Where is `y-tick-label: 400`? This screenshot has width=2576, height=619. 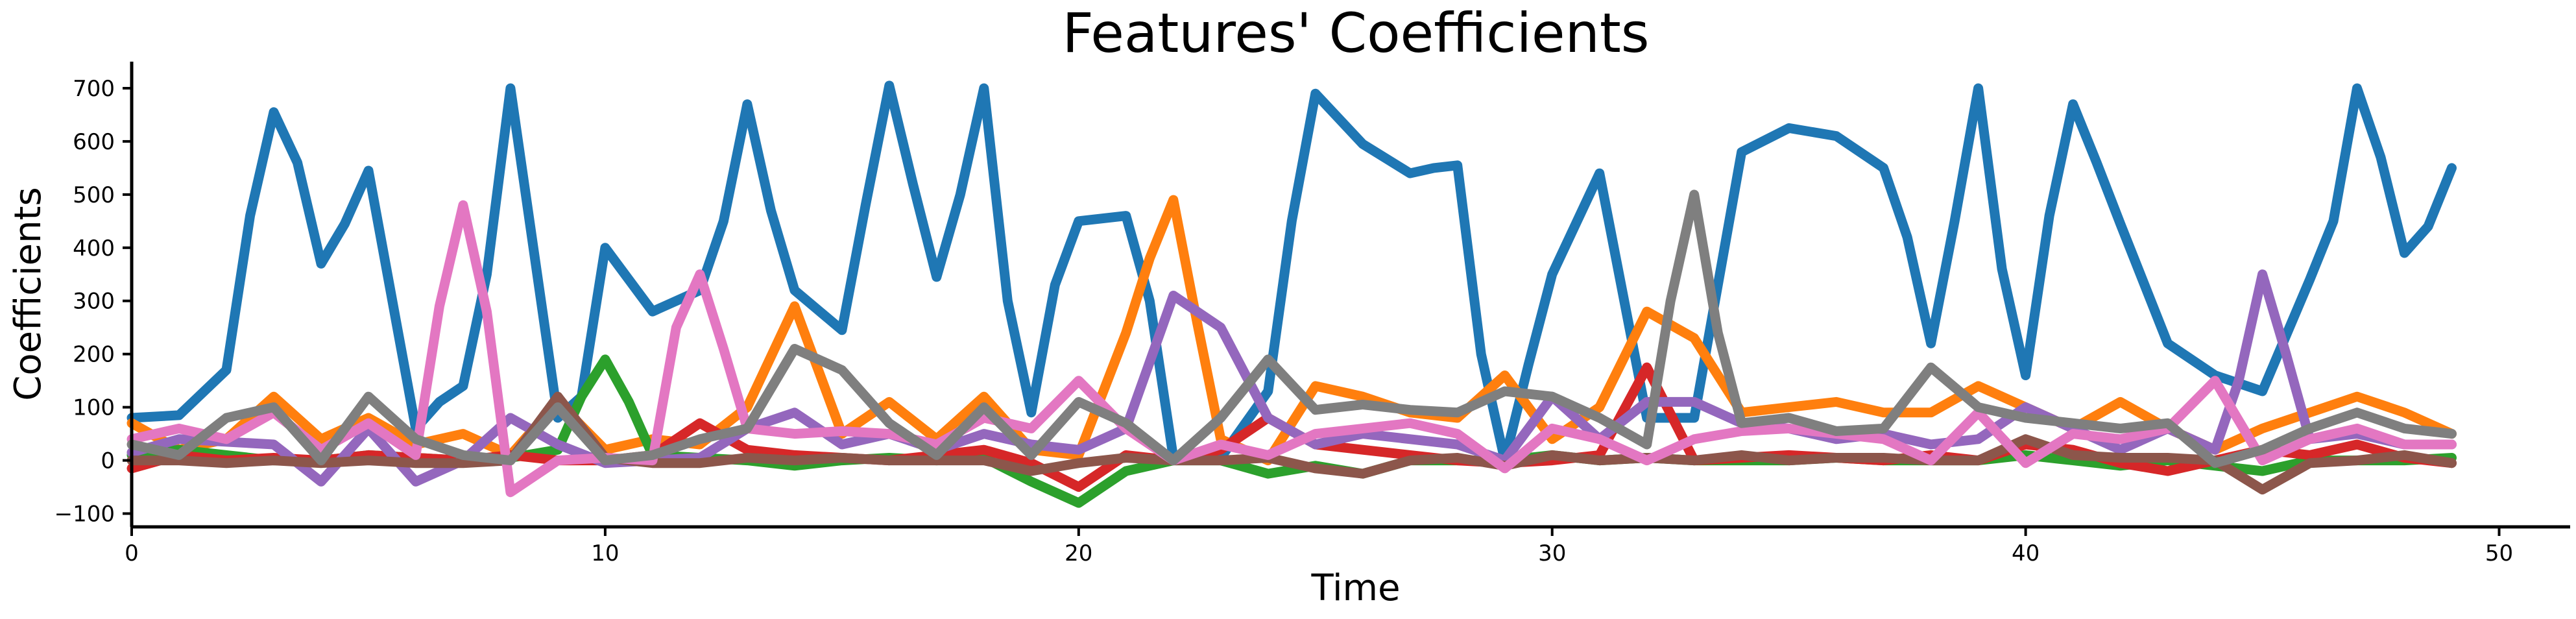 y-tick-label: 400 is located at coordinates (94, 249).